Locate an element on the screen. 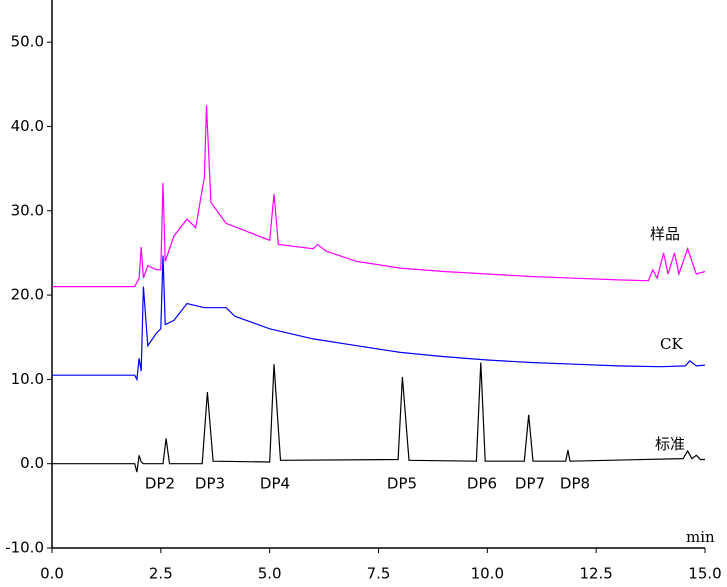 This screenshot has height=587, width=727. peak-label: DP8 is located at coordinates (575, 484).